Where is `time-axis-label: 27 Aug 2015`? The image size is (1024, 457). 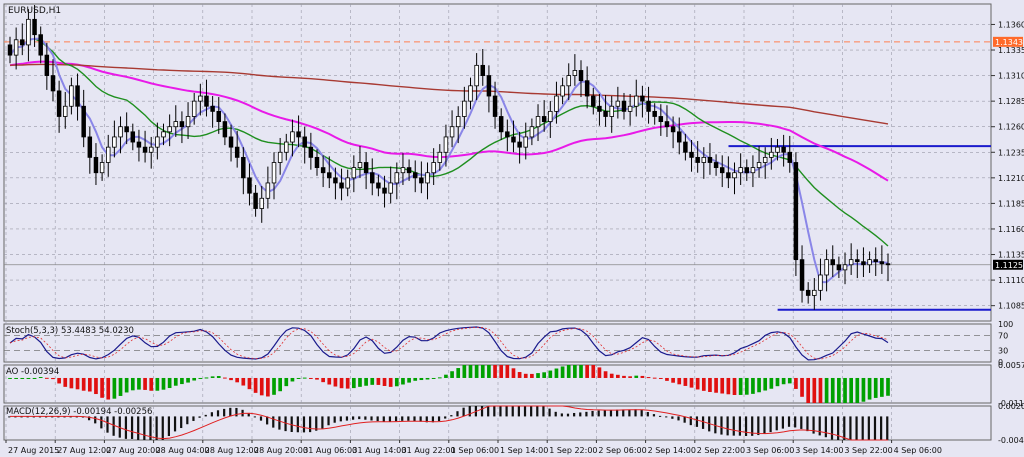
time-axis-label: 27 Aug 2015 is located at coordinates (33, 450).